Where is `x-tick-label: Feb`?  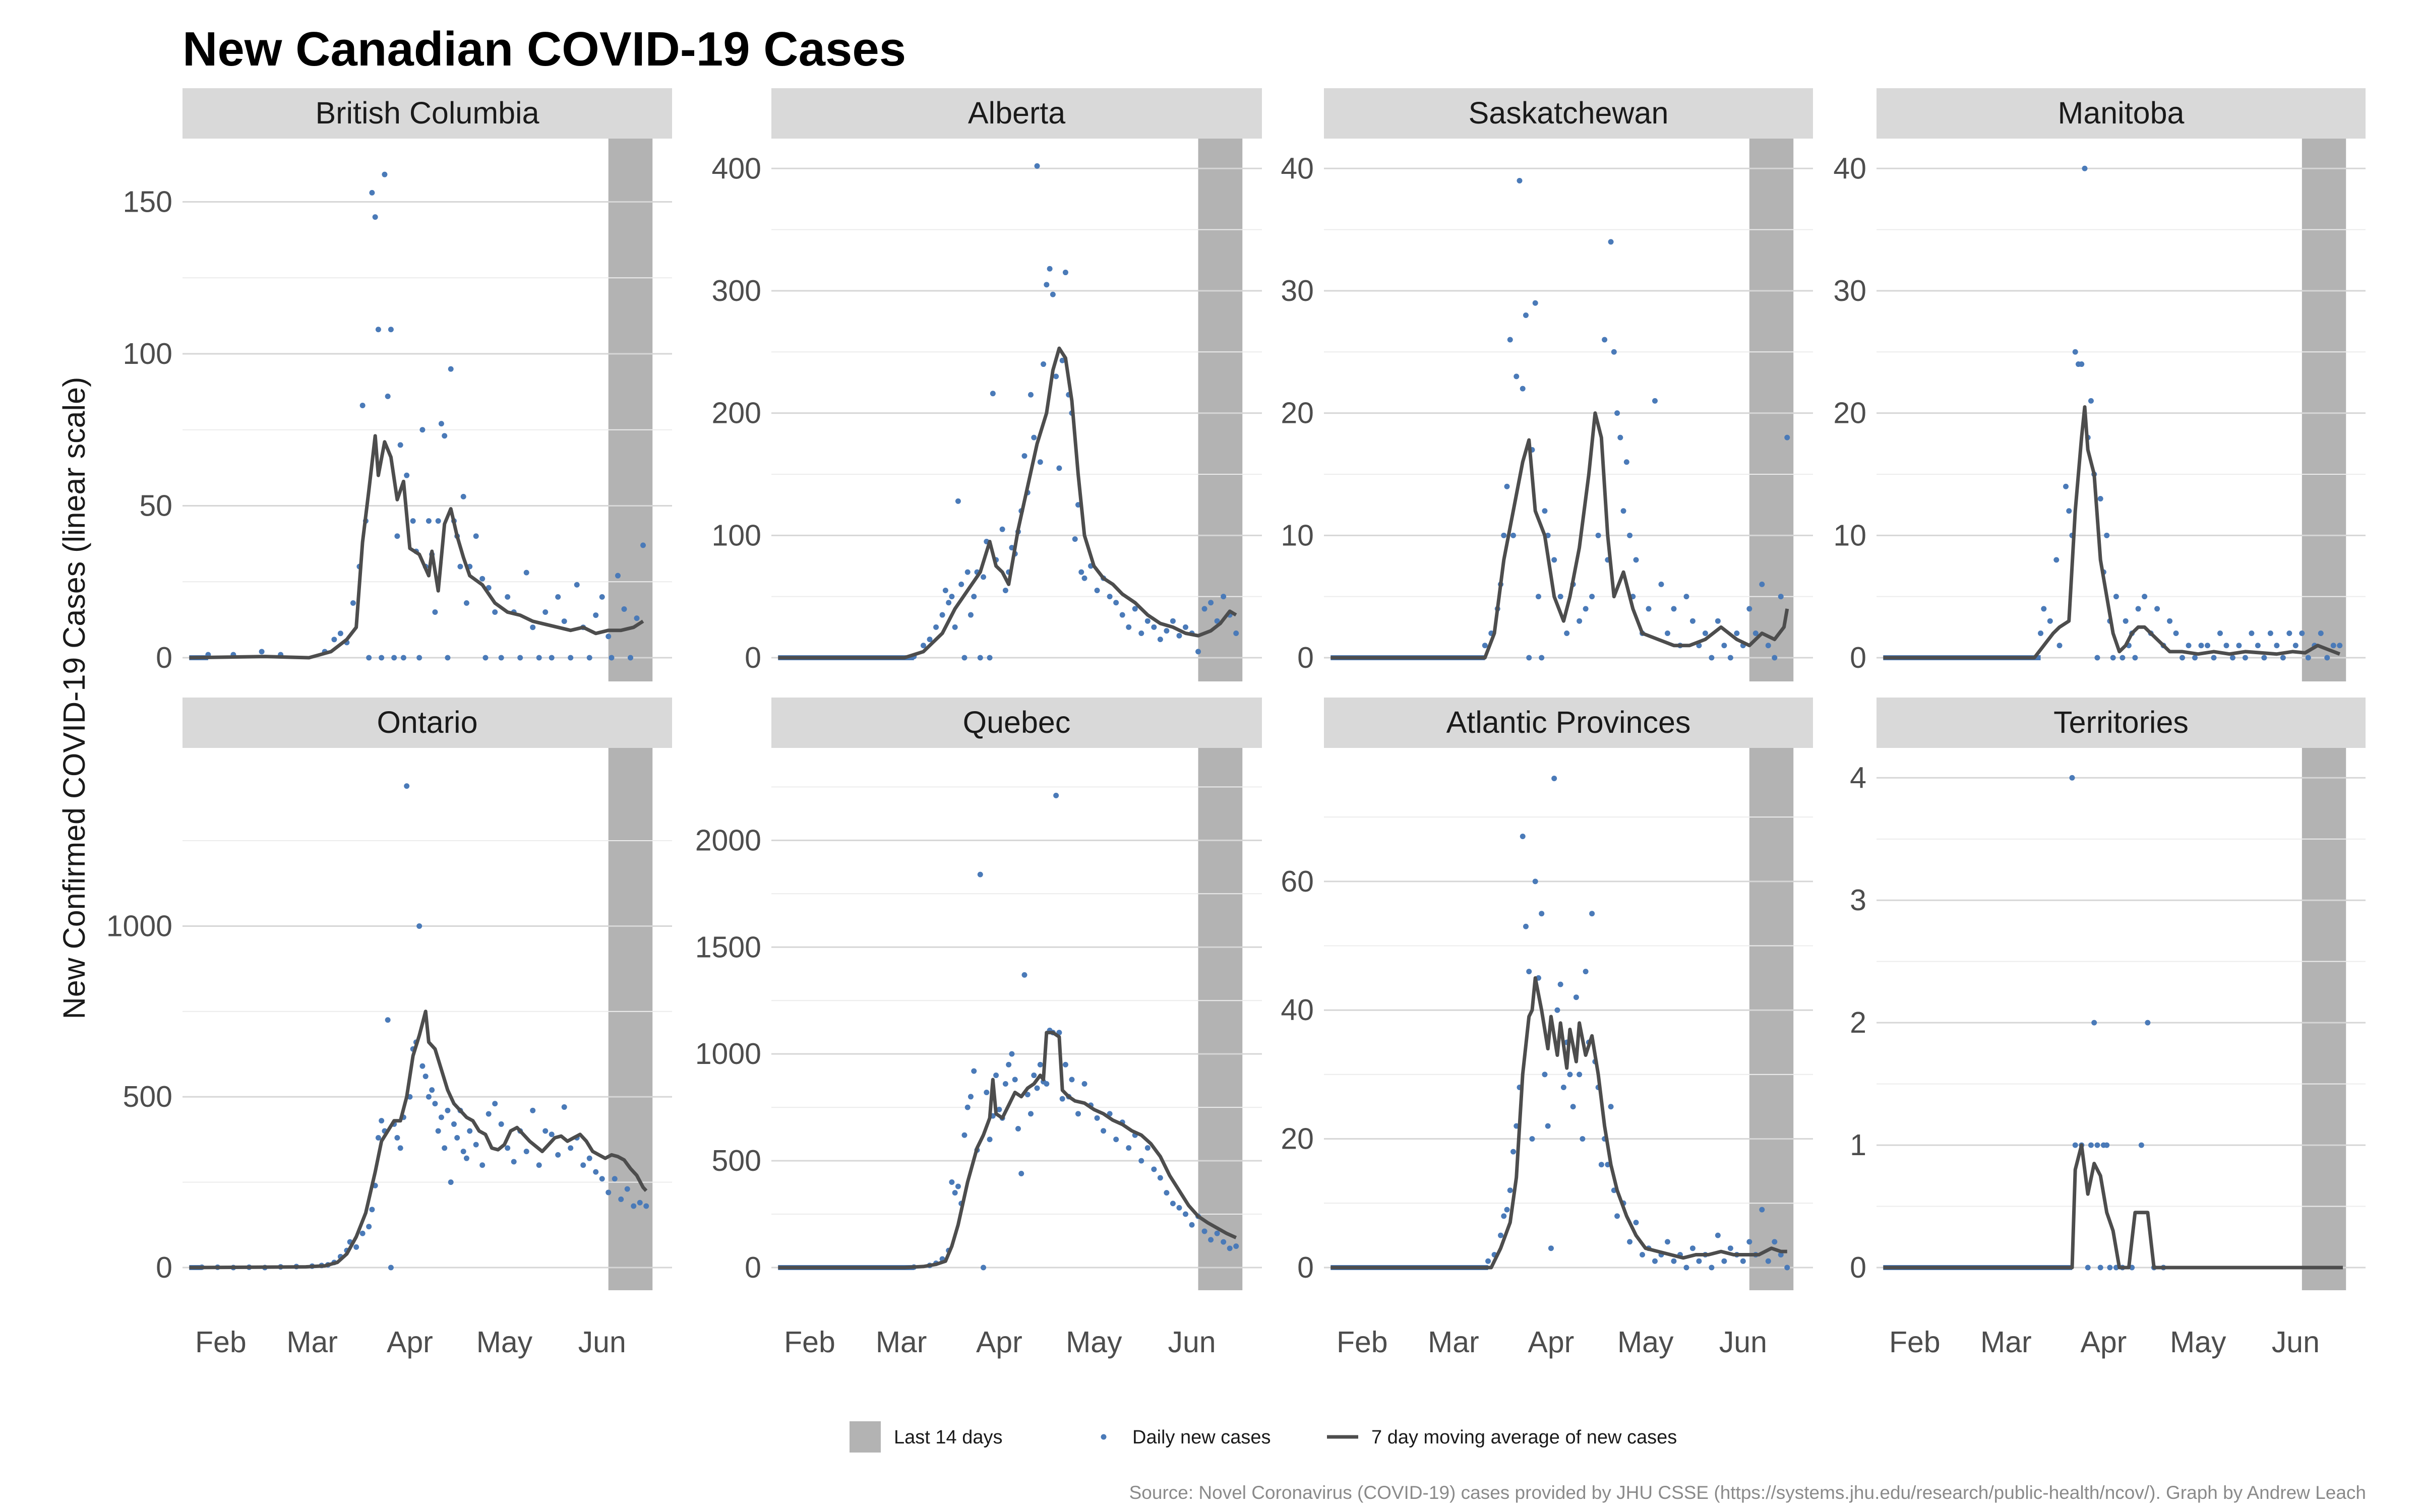
x-tick-label: Feb is located at coordinates (1362, 1342).